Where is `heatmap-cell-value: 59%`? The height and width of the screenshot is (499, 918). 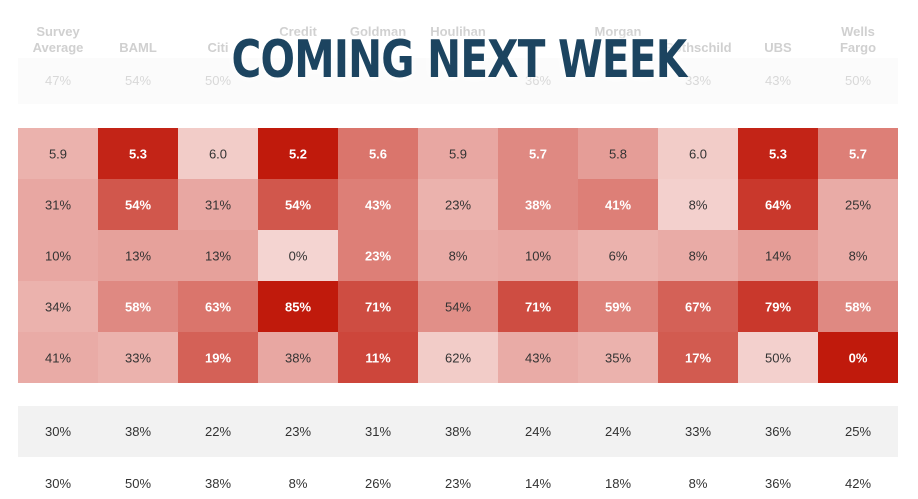 heatmap-cell-value: 59% is located at coordinates (618, 307).